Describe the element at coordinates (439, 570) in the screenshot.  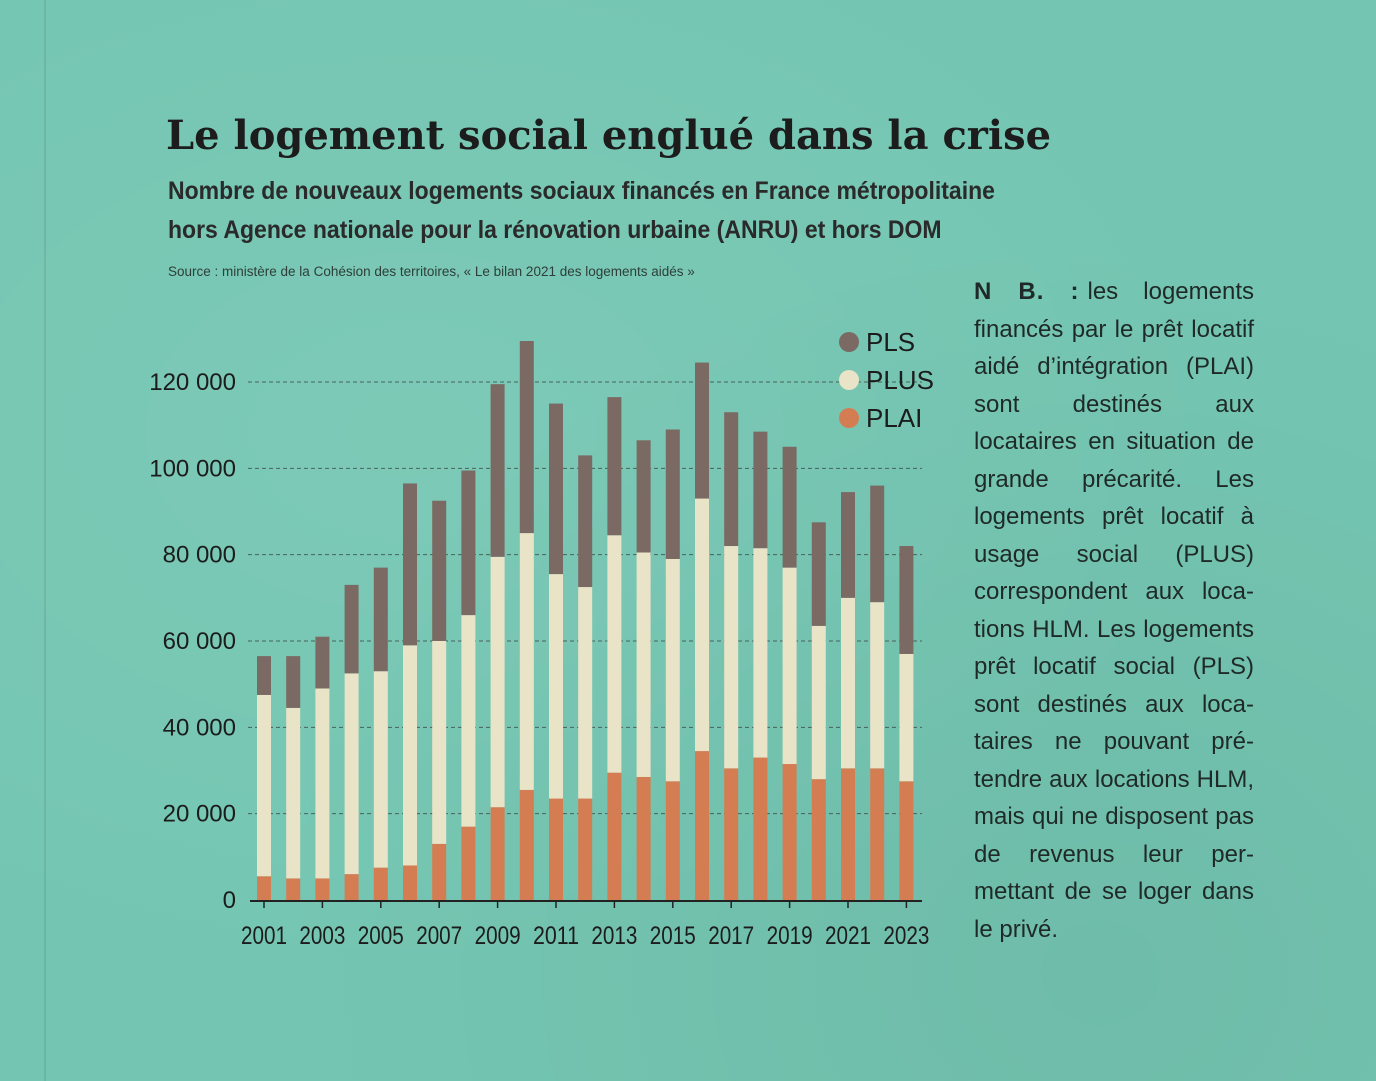
I see `bar-pls-2007` at that location.